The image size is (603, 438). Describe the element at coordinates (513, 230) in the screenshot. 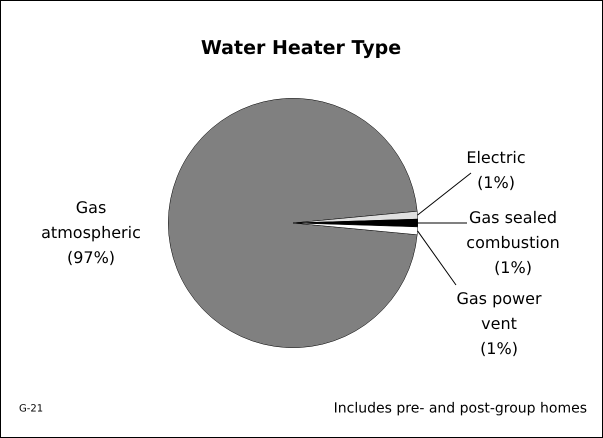

I see `slice-label: Gas sealed combustion` at that location.